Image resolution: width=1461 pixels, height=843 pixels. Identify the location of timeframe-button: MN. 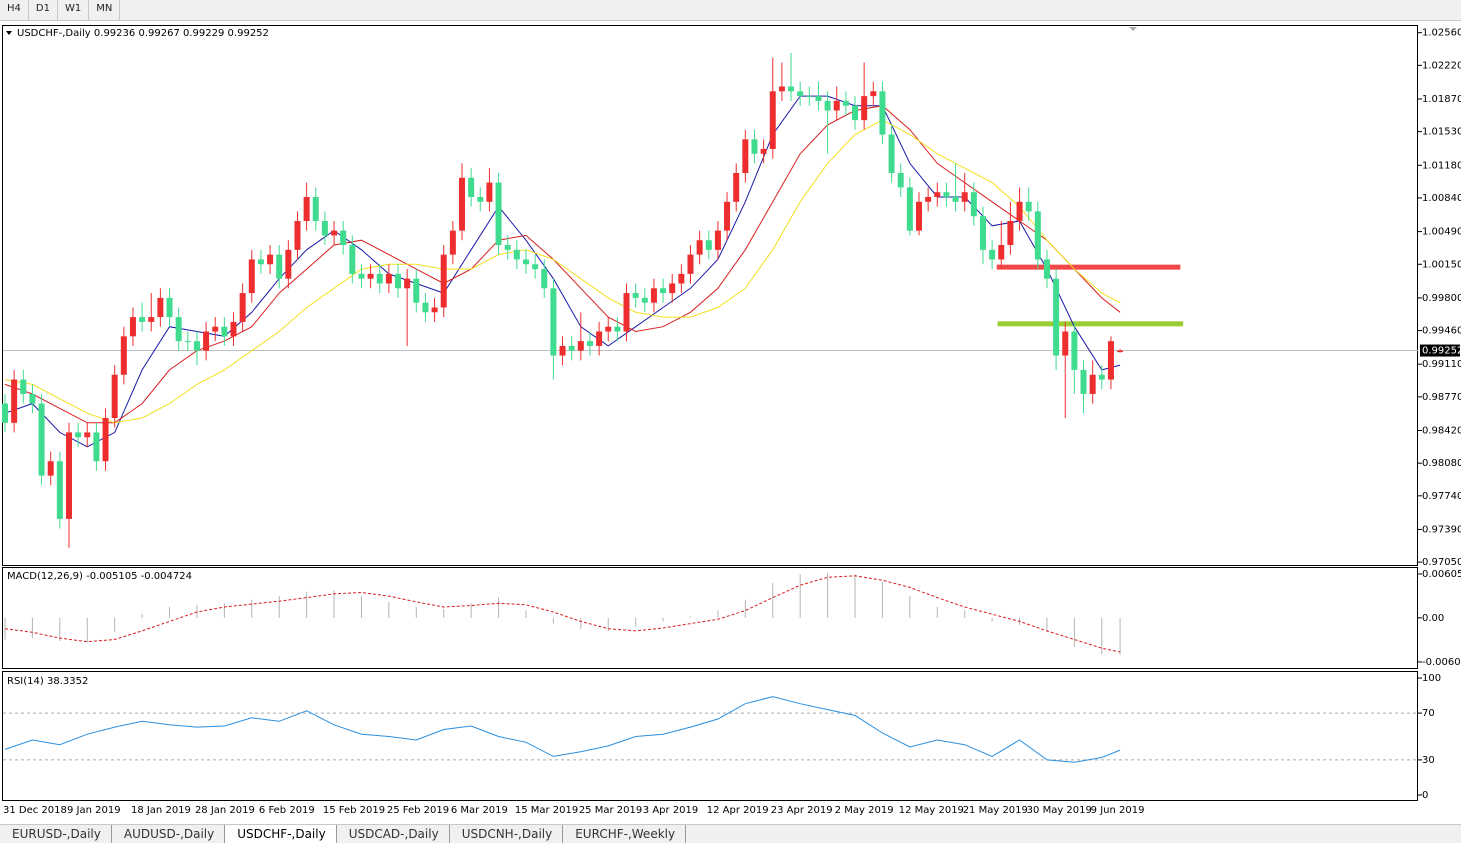
(105, 10).